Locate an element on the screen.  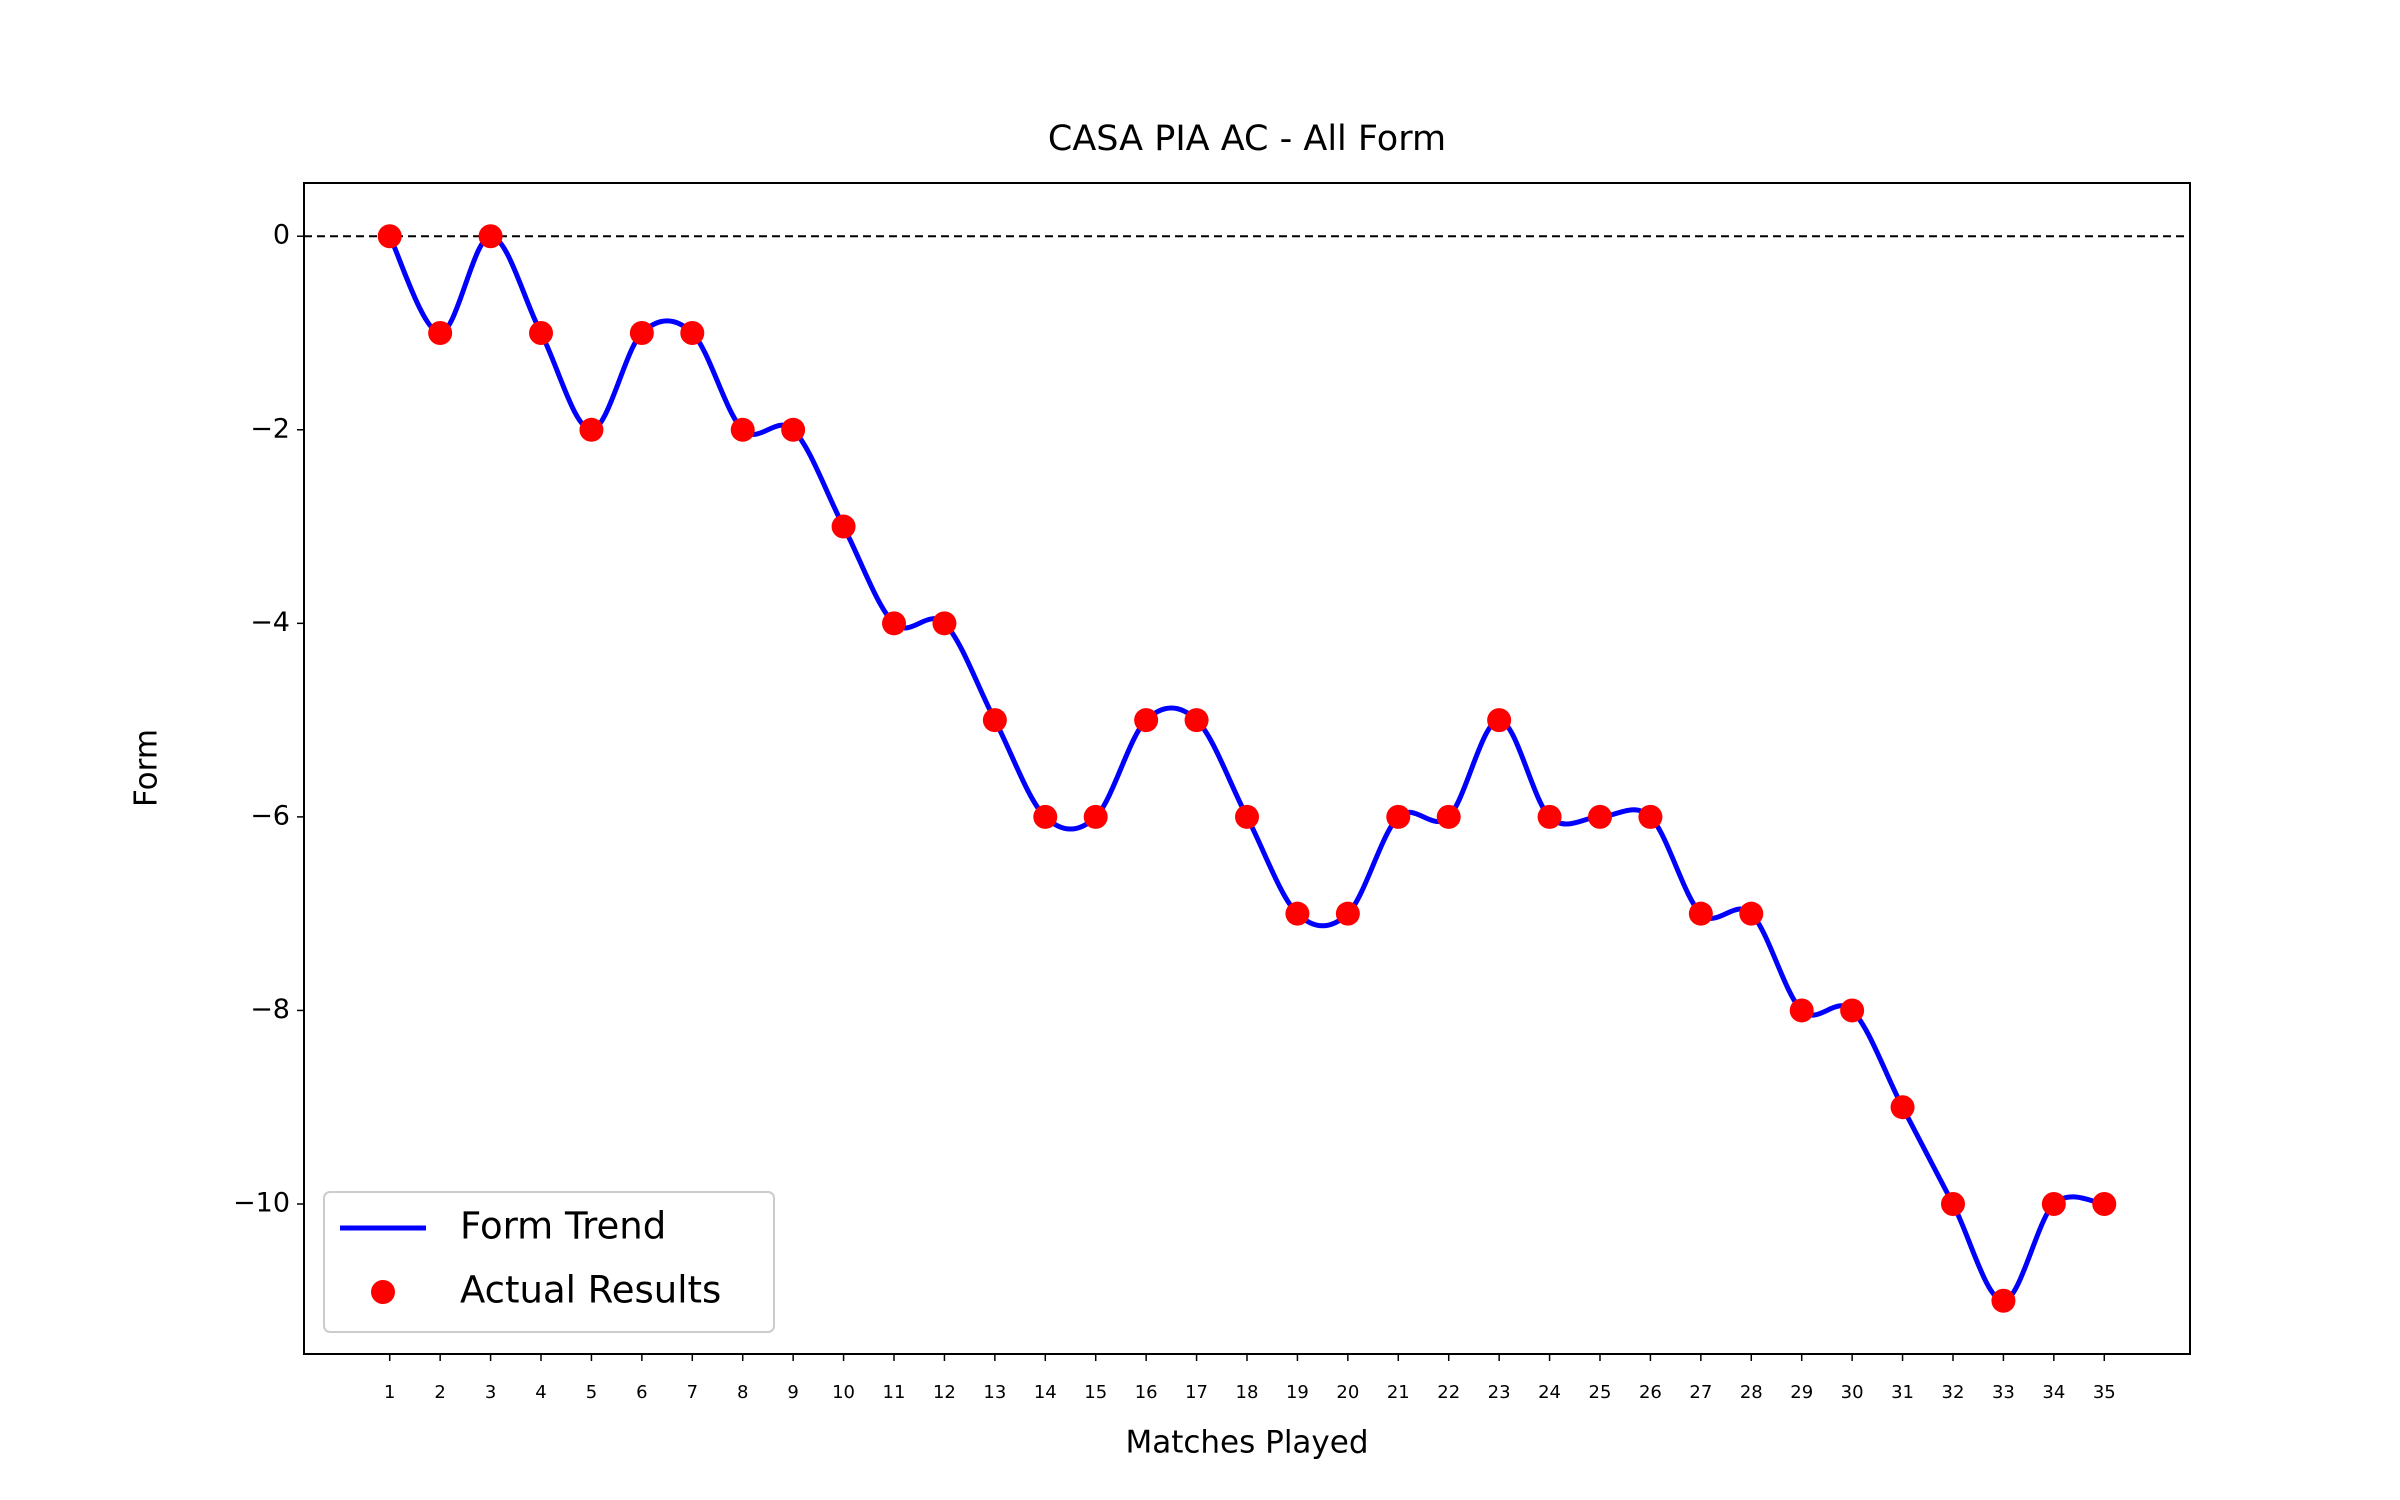
y-axis-label: Form is located at coordinates (147, 768).